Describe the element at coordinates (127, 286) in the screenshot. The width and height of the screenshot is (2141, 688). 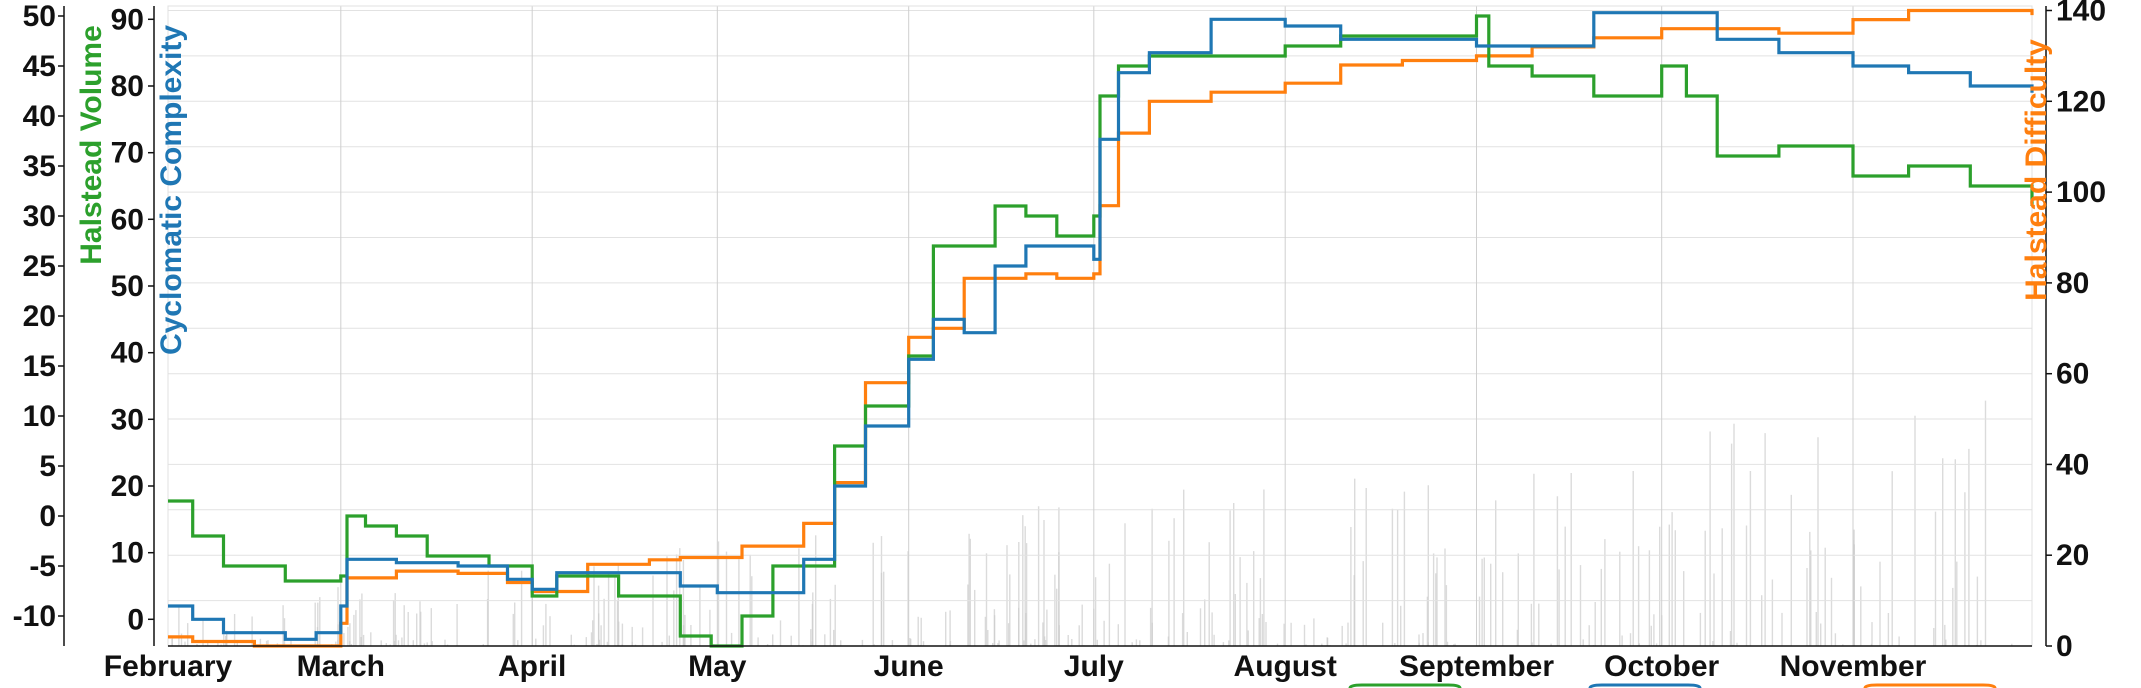
I see `cyclomatic-tick-label: 50` at that location.